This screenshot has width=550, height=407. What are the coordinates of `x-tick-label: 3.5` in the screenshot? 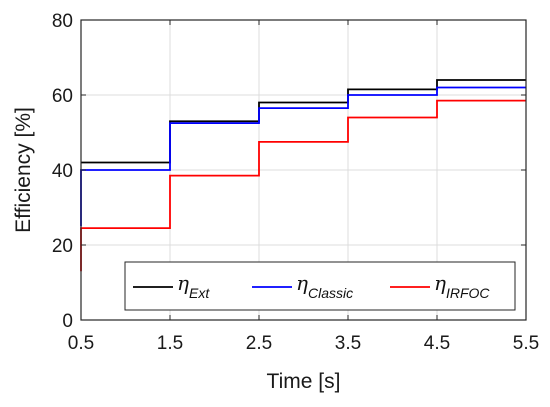 It's located at (348, 343).